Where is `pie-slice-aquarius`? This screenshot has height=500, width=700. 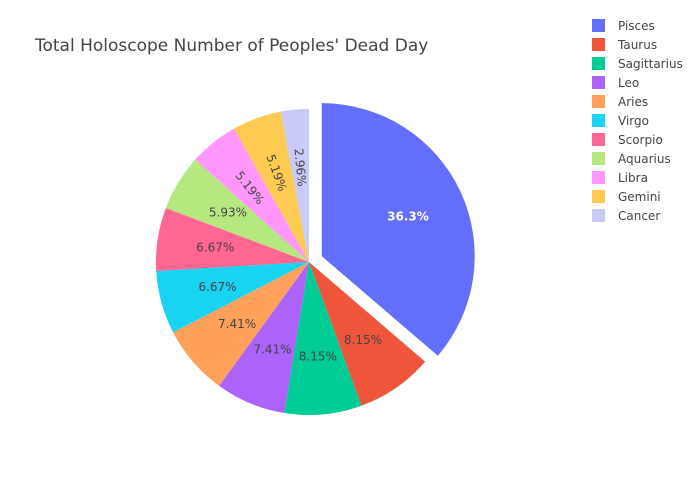 pie-slice-aquarius is located at coordinates (237, 210).